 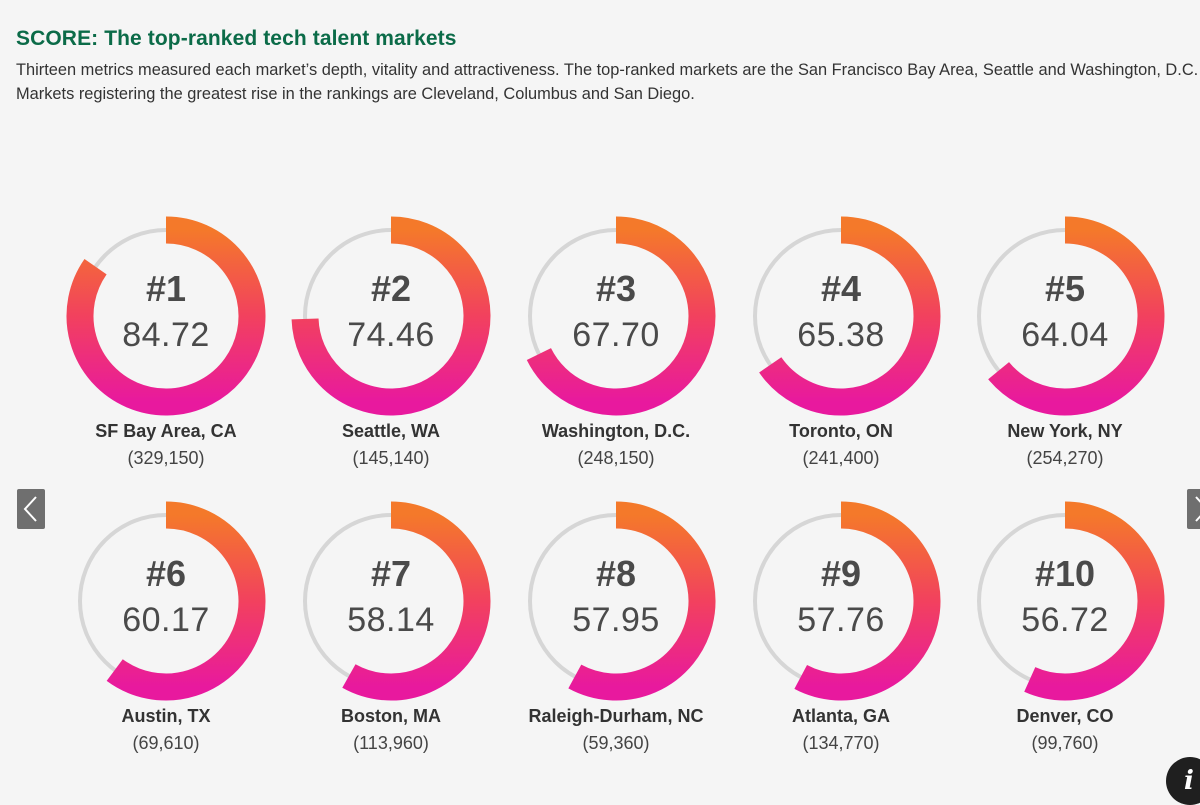 I want to click on tech-talent-count: (113,960), so click(x=391, y=743).